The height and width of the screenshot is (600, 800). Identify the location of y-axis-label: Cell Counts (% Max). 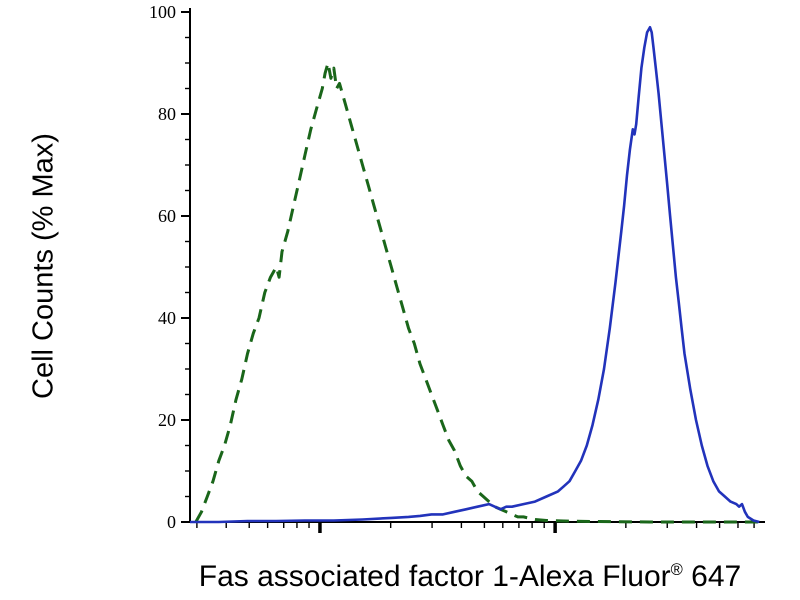
(43, 266).